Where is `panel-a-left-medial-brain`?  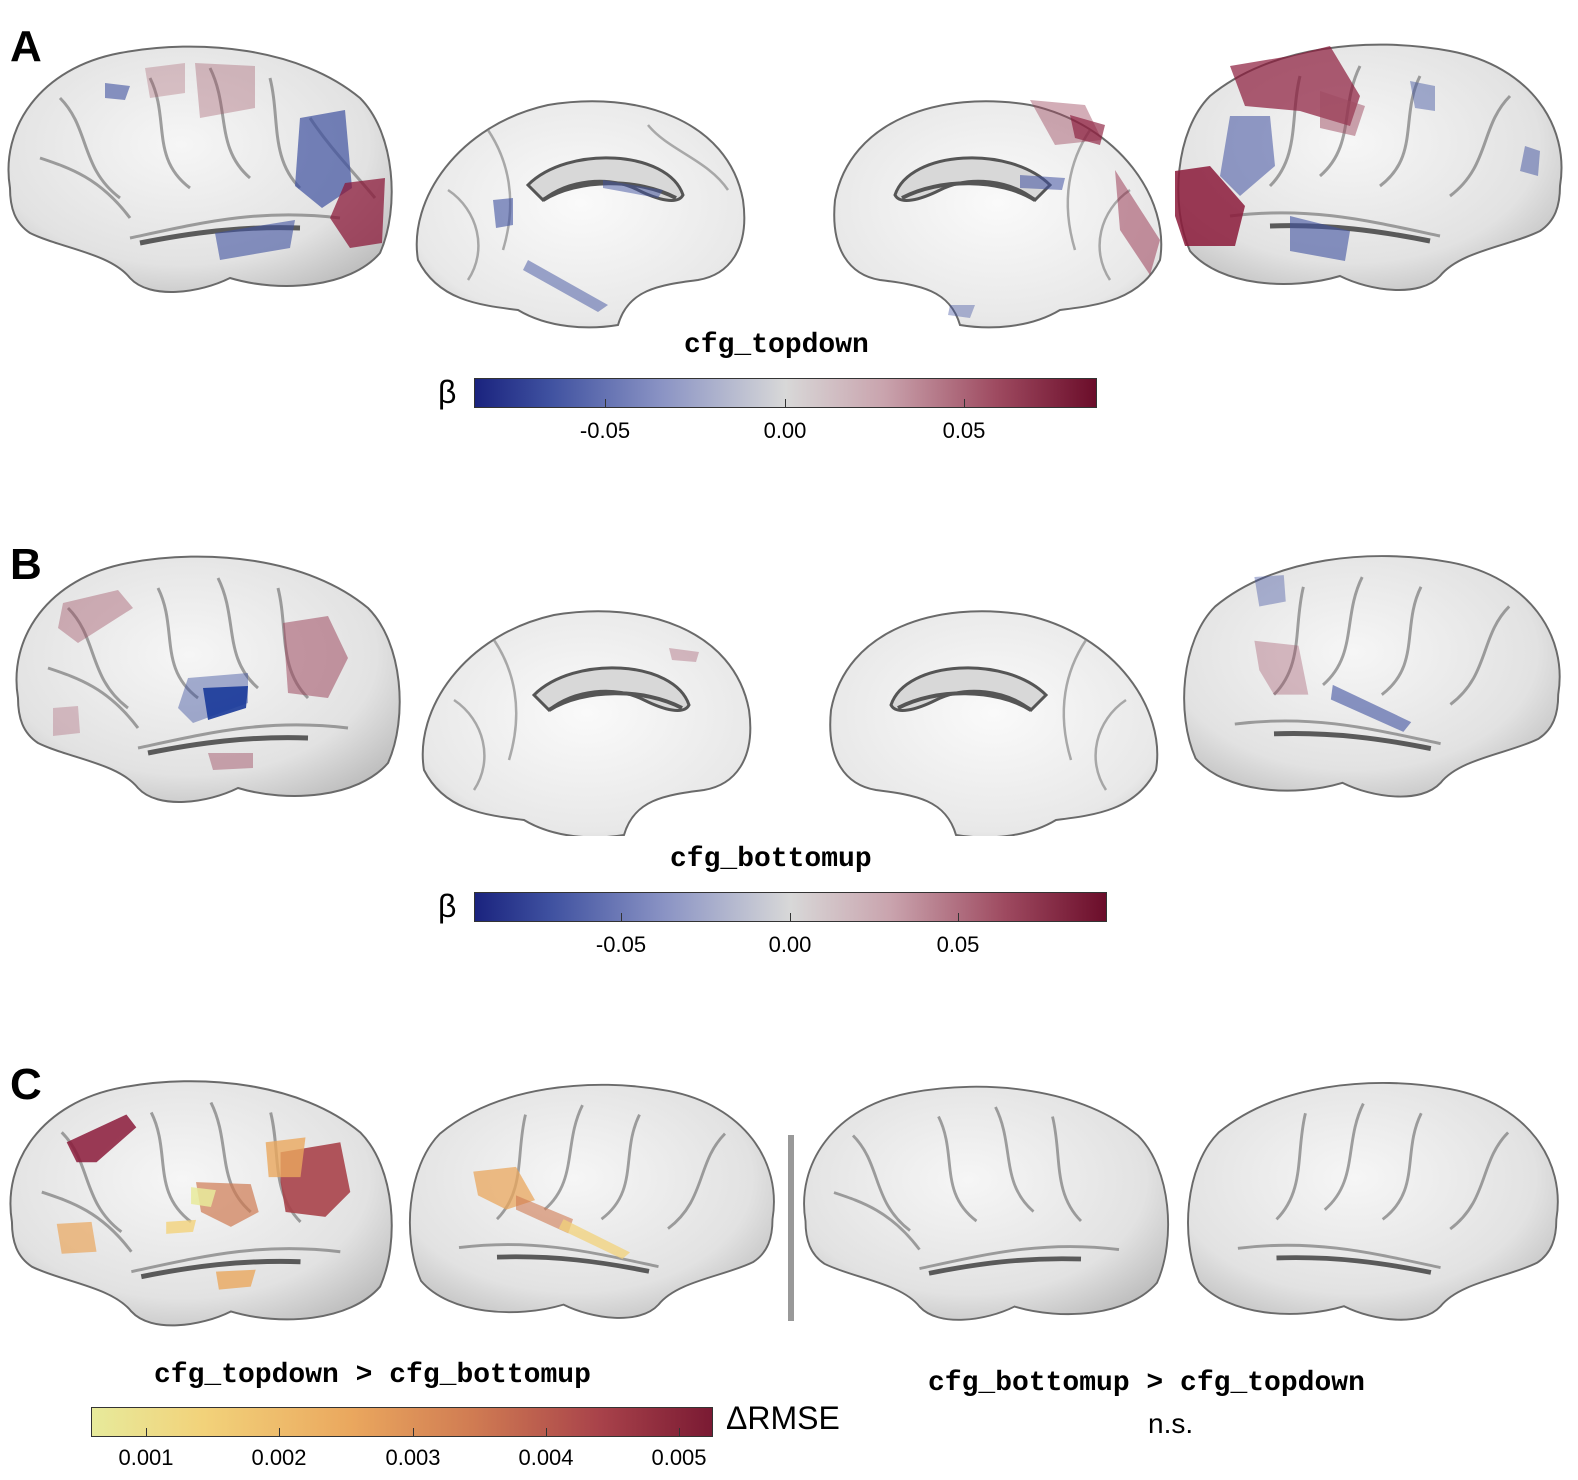
panel-a-left-medial-brain is located at coordinates (580, 214).